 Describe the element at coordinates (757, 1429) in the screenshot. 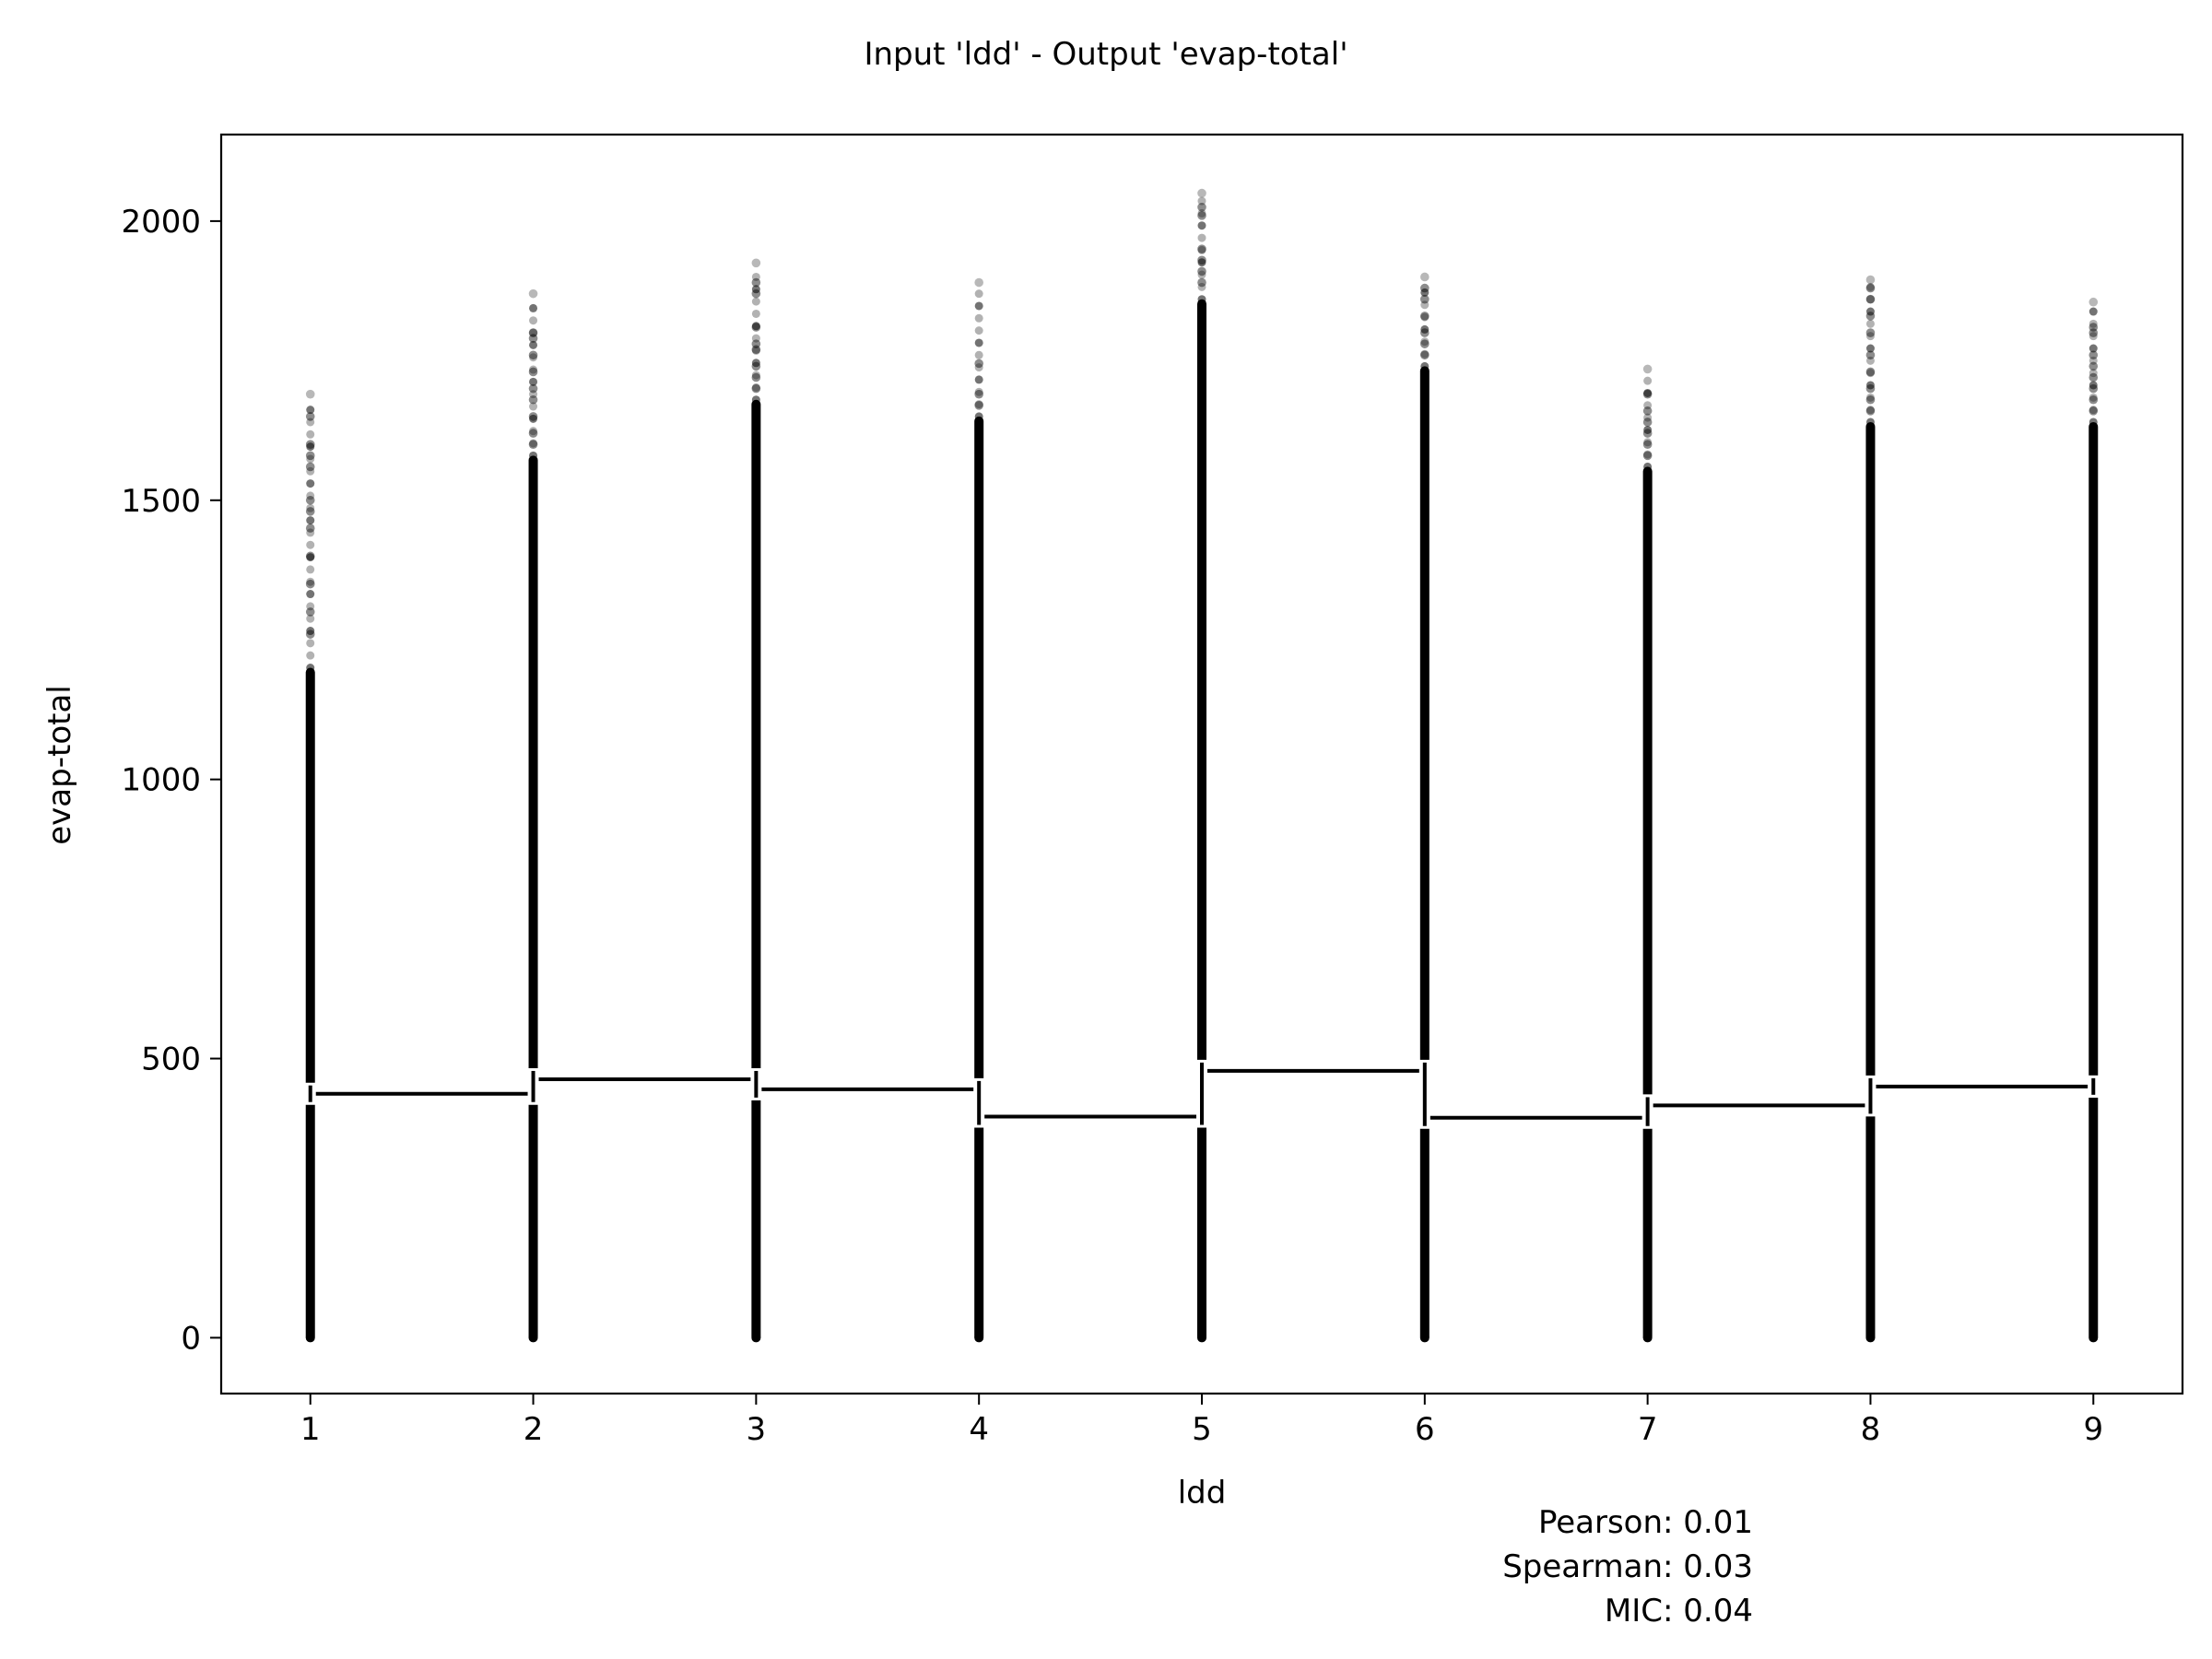

I see `x-tick-label: 3` at that location.